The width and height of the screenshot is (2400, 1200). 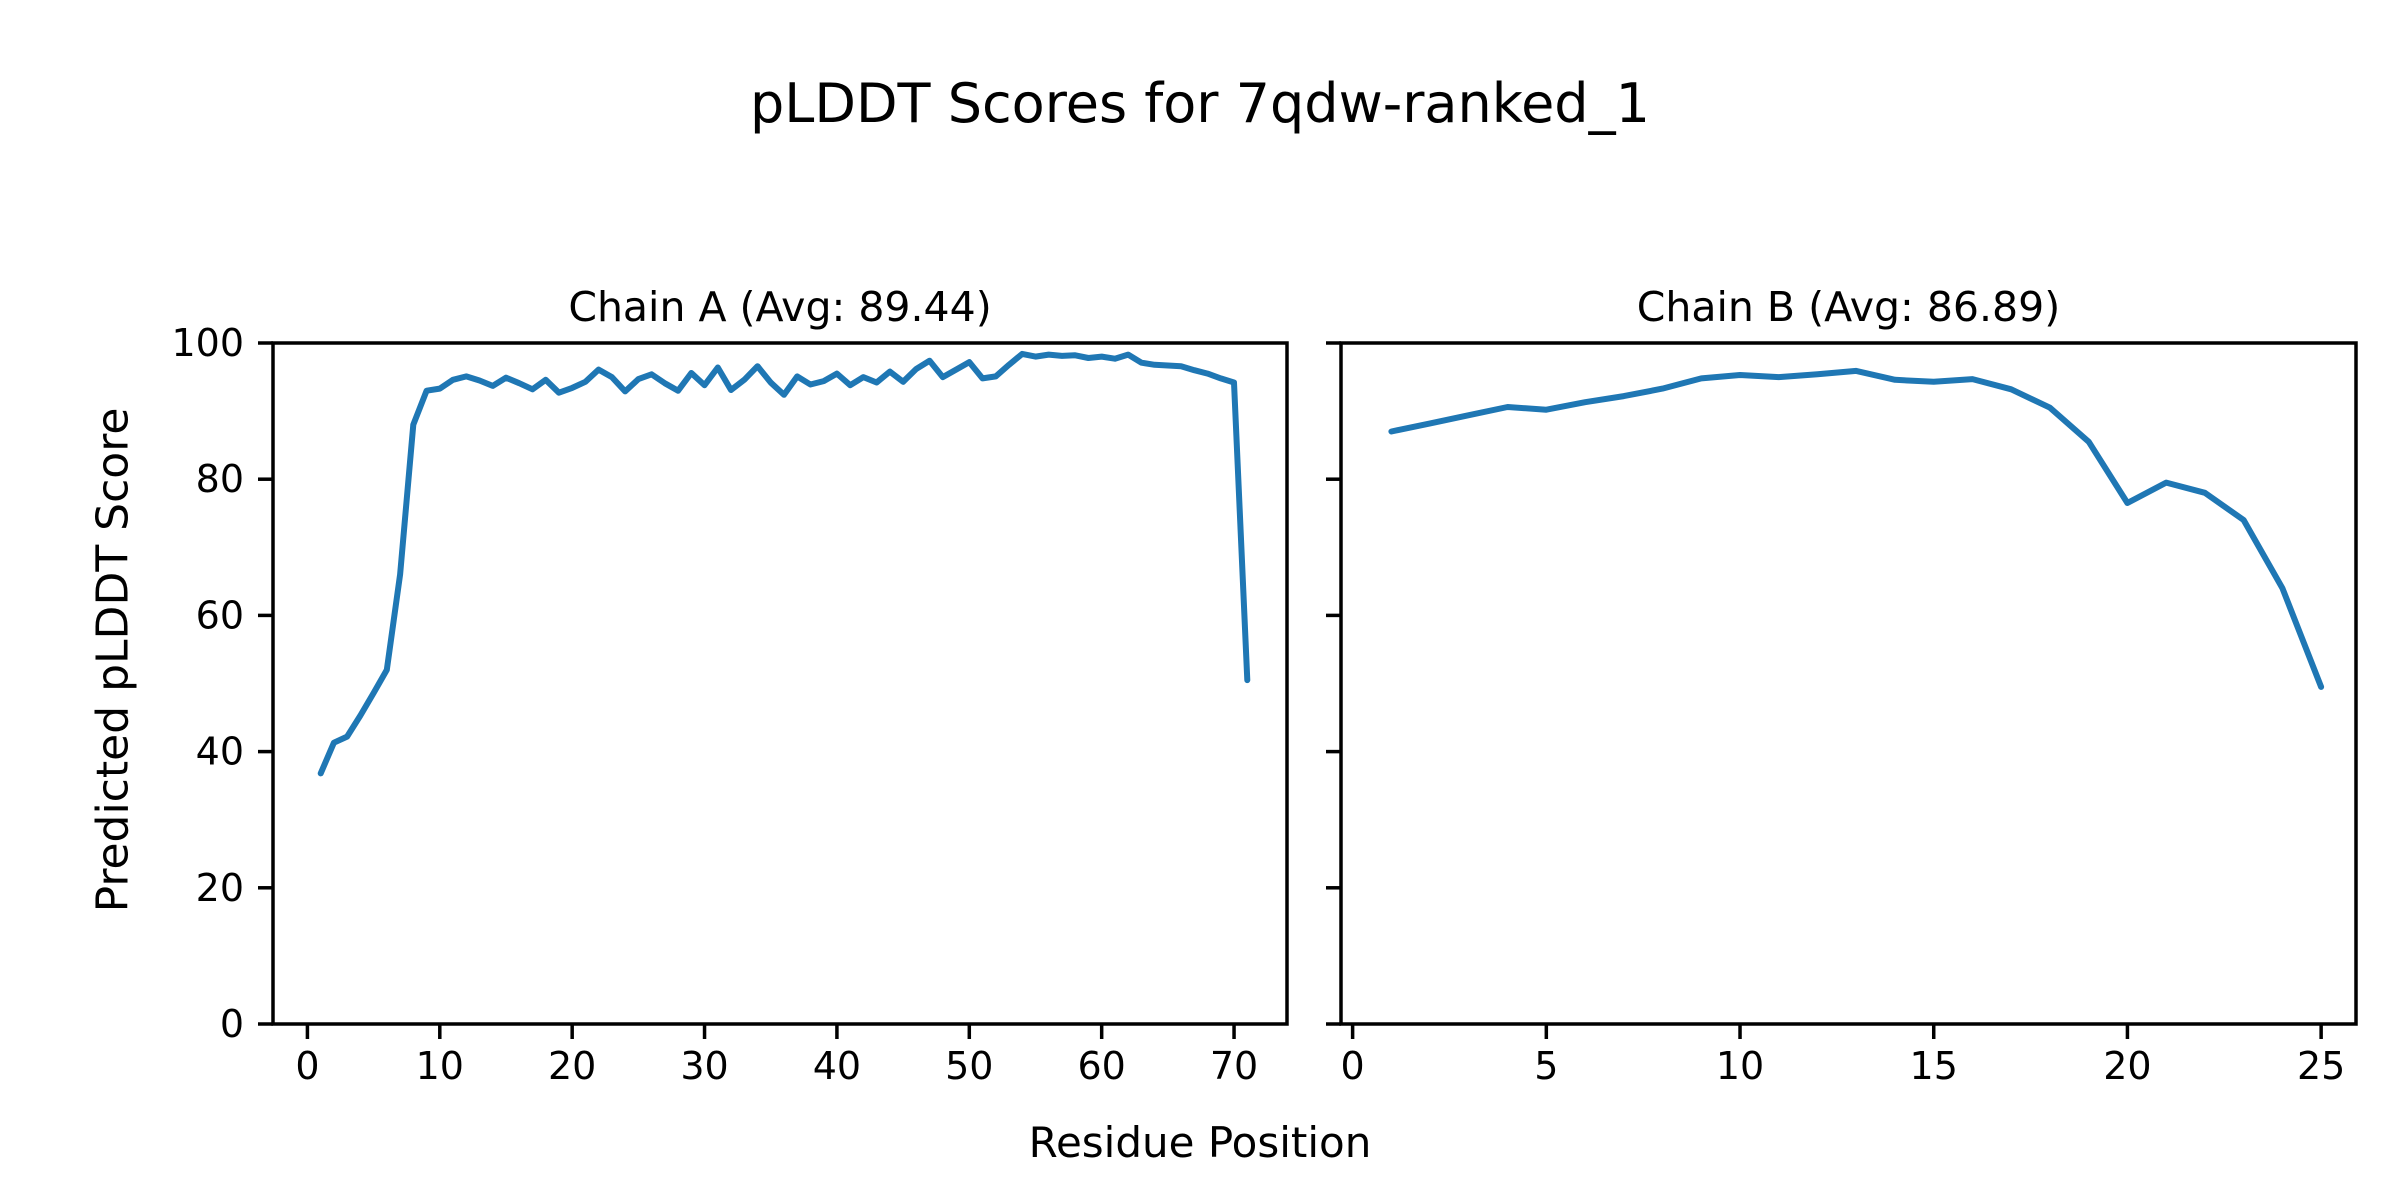 What do you see at coordinates (1546, 1066) in the screenshot?
I see `x-tick-label: 5` at bounding box center [1546, 1066].